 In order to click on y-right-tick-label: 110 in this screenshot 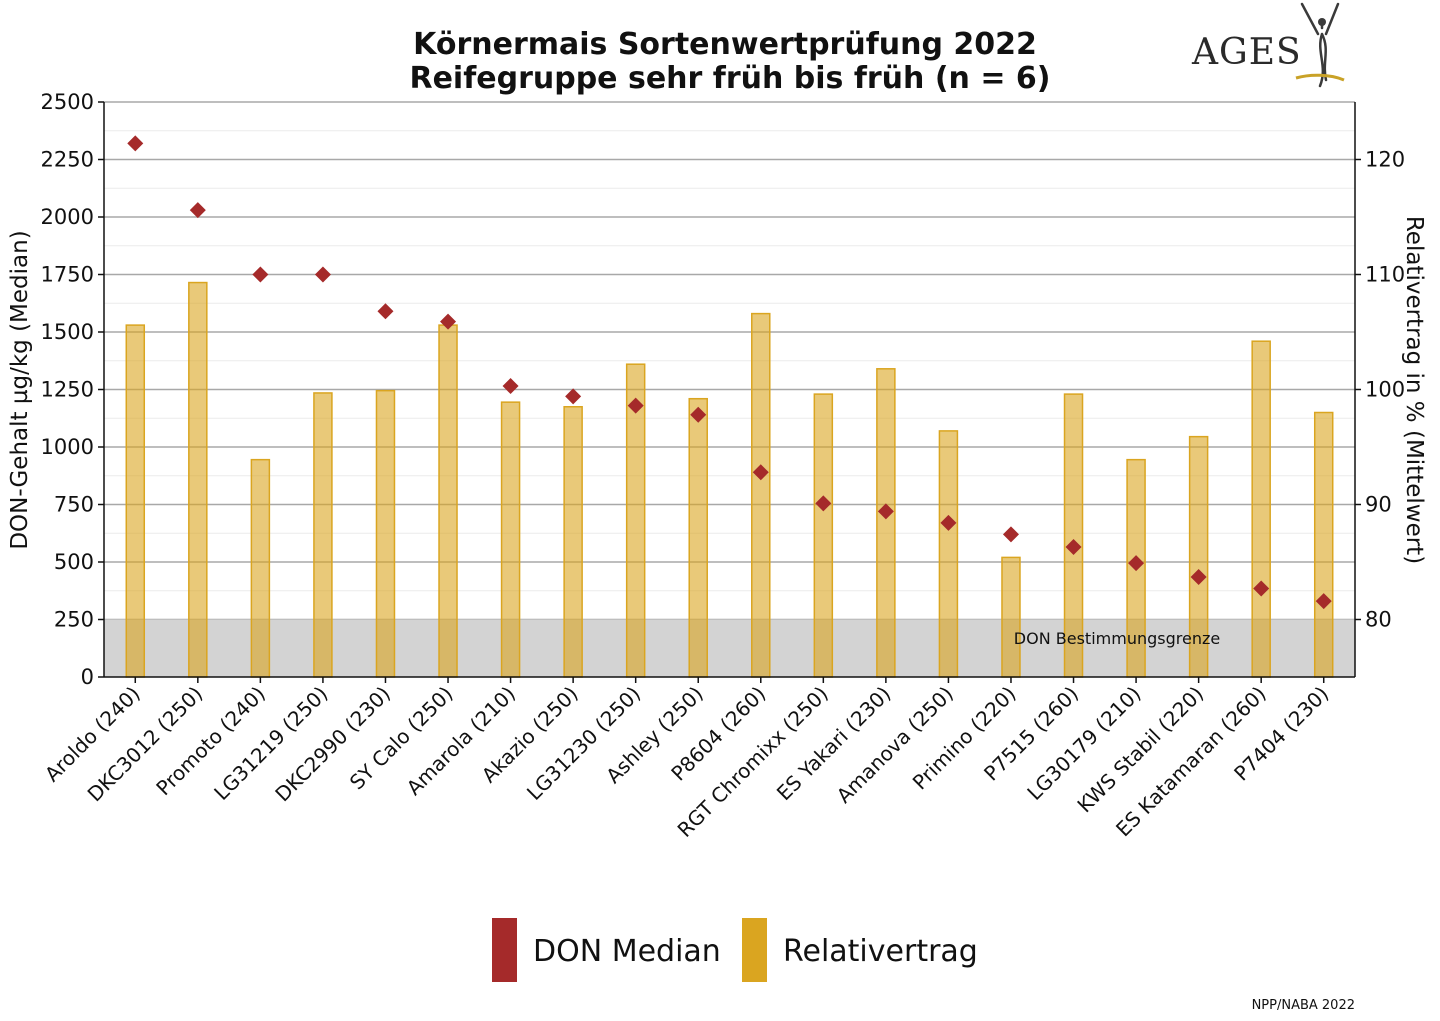, I will do `click(1385, 275)`.